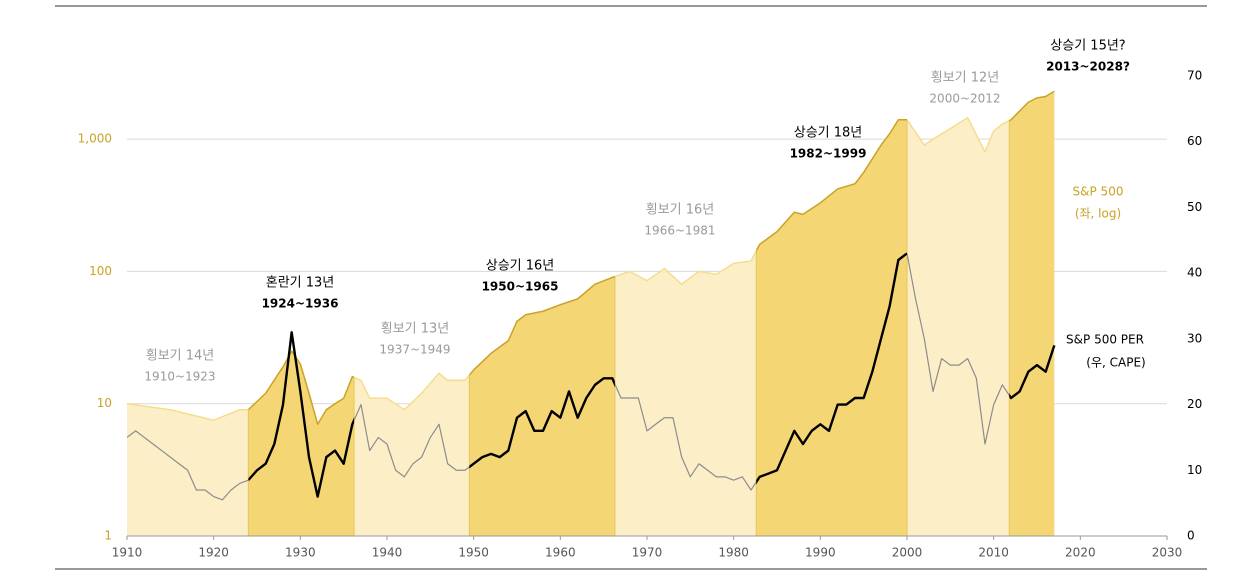 The height and width of the screenshot is (572, 1242). I want to click on period-label: 횡보기 14년, so click(180, 356).